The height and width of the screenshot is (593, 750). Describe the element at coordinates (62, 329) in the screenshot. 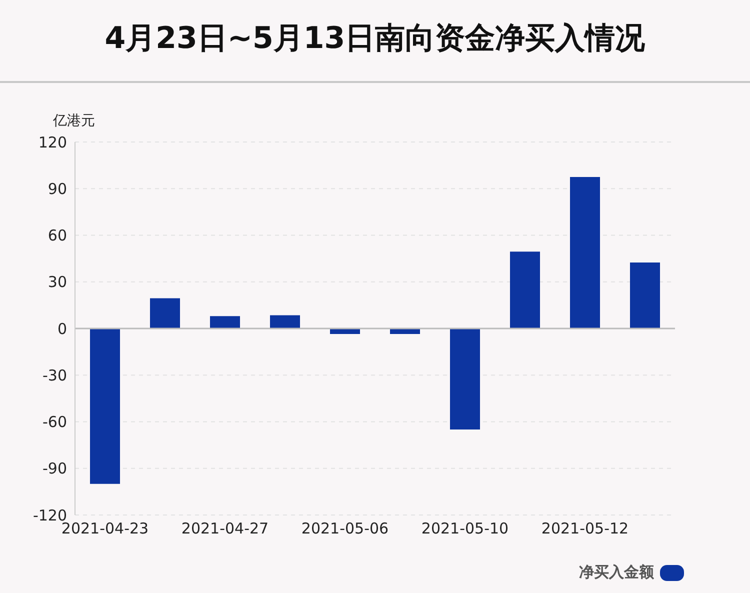

I see `y-tick-label: 0` at that location.